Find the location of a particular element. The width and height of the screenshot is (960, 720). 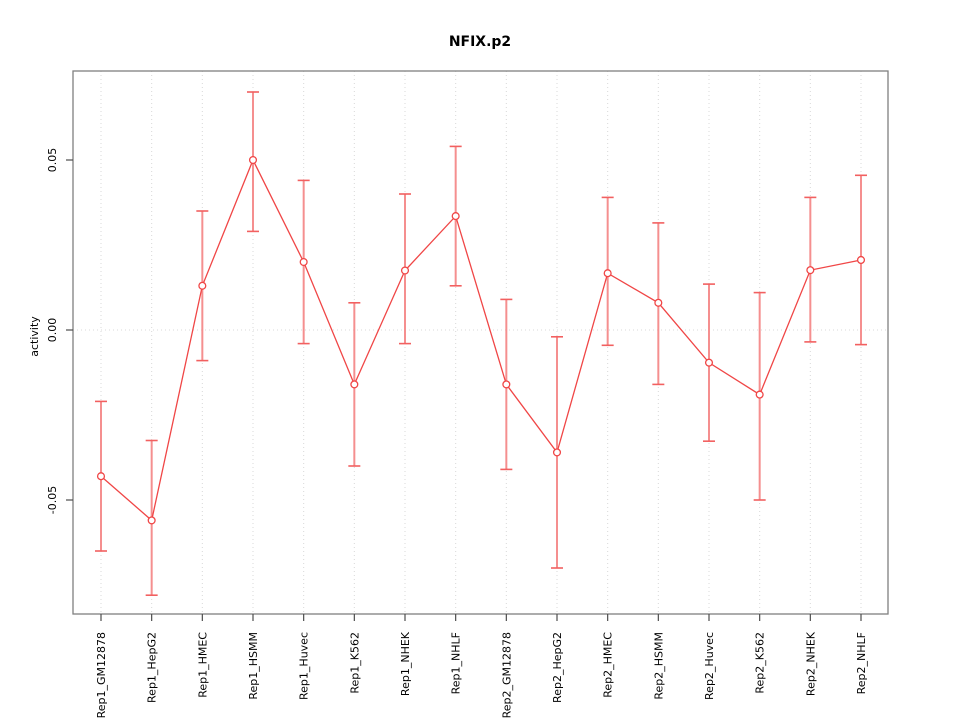

x-tick-label: Rep1_GM12878 is located at coordinates (101, 675).